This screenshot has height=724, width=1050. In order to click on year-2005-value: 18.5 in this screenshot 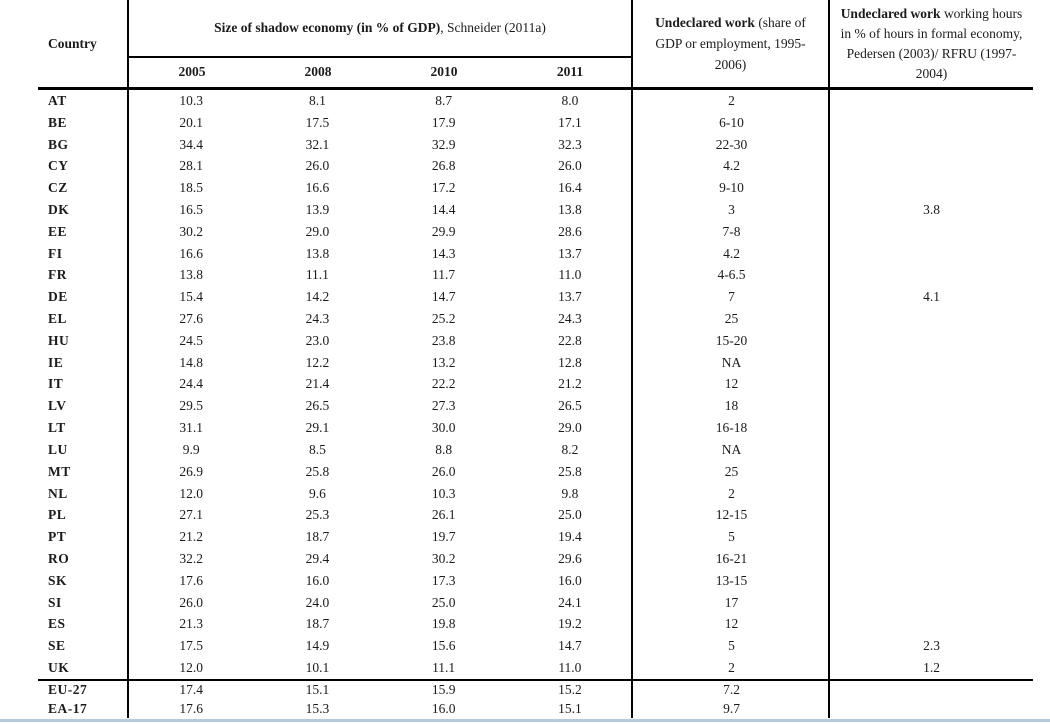, I will do `click(191, 188)`.